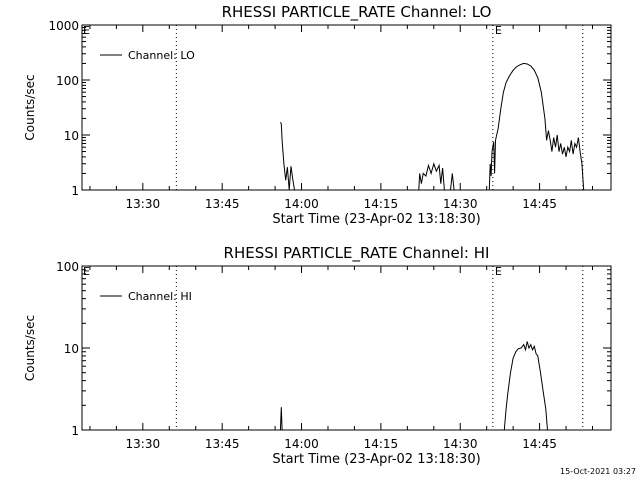  What do you see at coordinates (63, 26) in the screenshot?
I see `y-tick-label: 1000` at bounding box center [63, 26].